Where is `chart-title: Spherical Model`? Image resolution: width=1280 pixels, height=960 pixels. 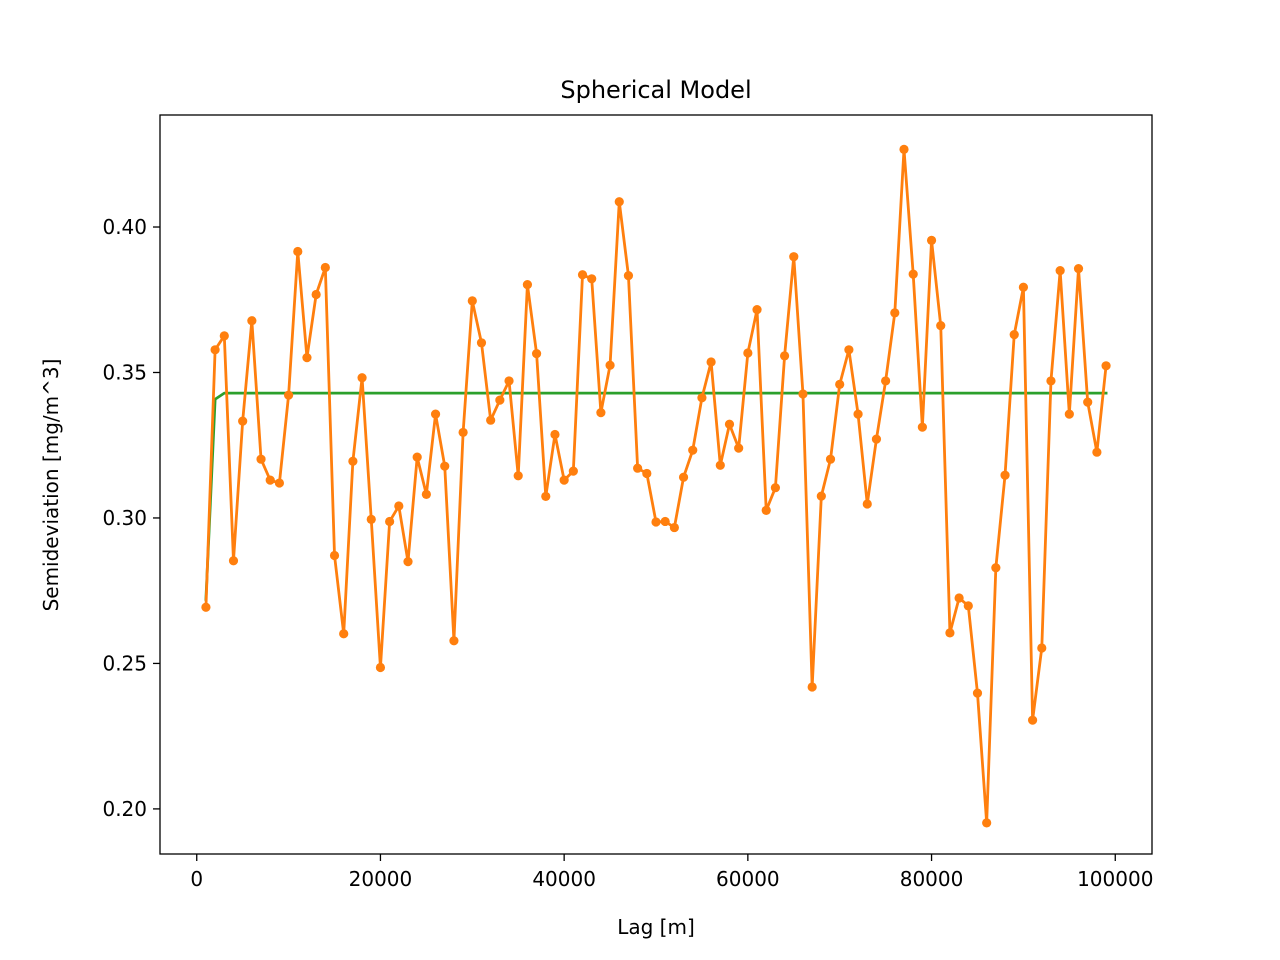 chart-title: Spherical Model is located at coordinates (655, 90).